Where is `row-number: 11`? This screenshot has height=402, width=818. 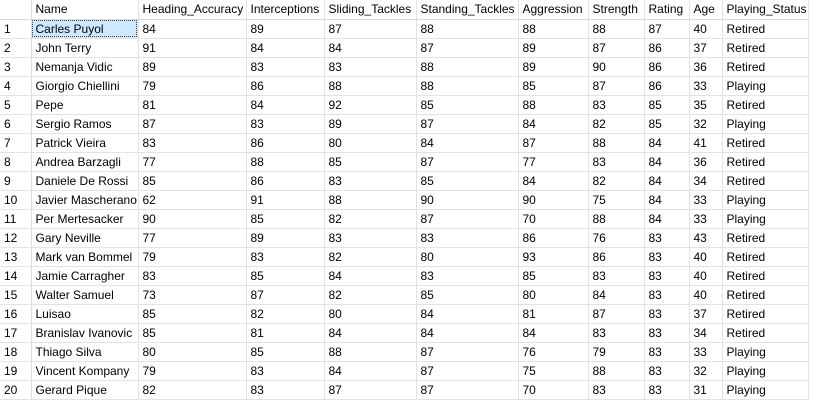
row-number: 11 is located at coordinates (16, 219).